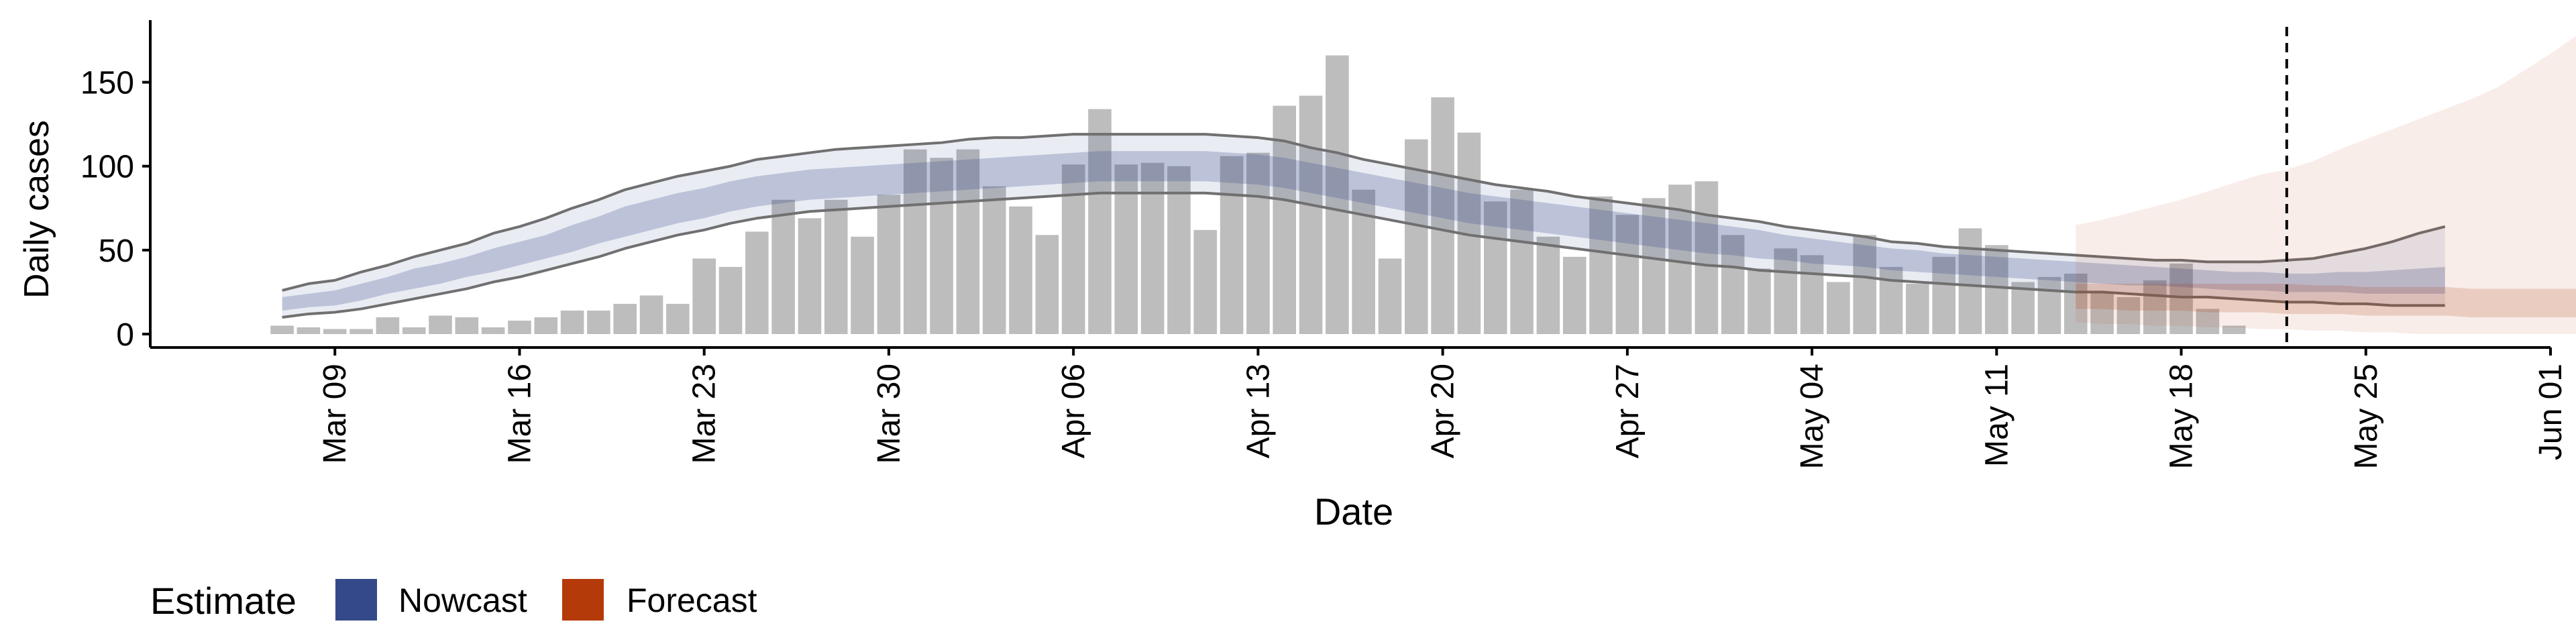 This screenshot has width=2576, height=644. I want to click on x-tick-label: Apr 20, so click(1443, 411).